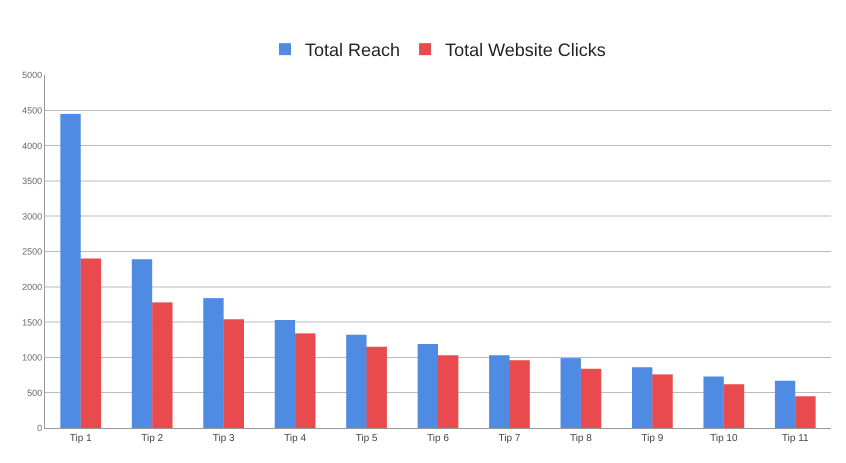  I want to click on x-tick-label: Tip 8, so click(581, 438).